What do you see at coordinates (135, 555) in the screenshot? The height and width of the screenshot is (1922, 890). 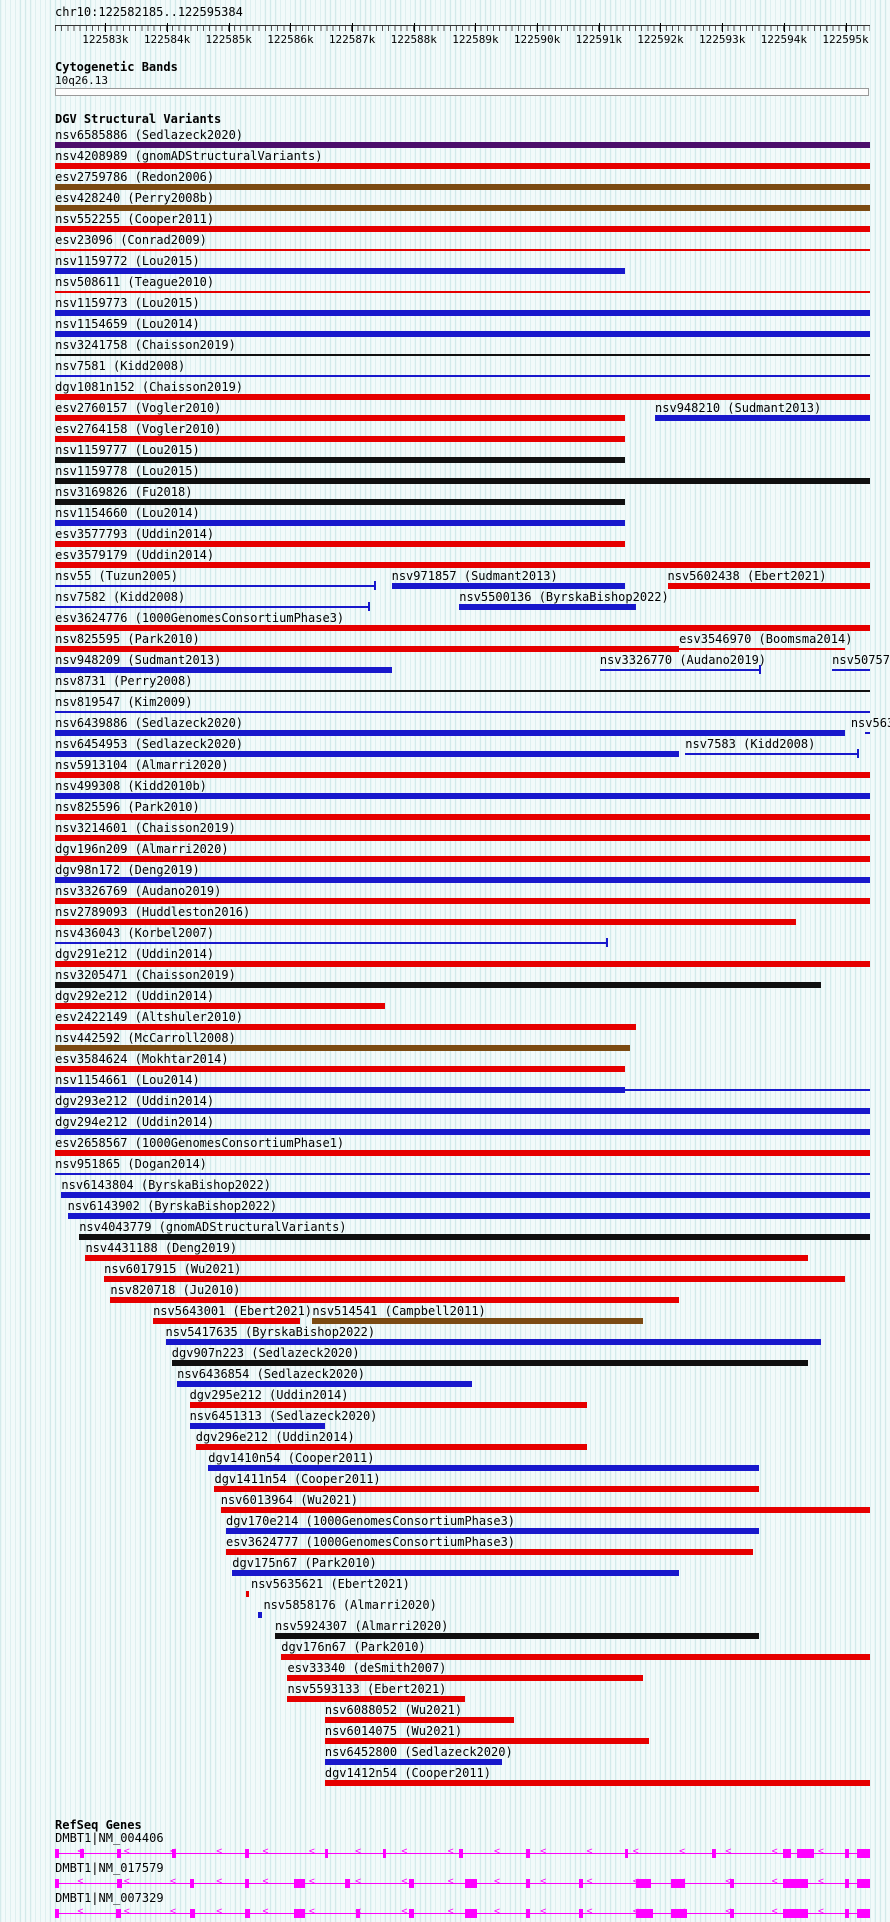 I see `variant-label: esv3579179 (Uddin2014)` at bounding box center [135, 555].